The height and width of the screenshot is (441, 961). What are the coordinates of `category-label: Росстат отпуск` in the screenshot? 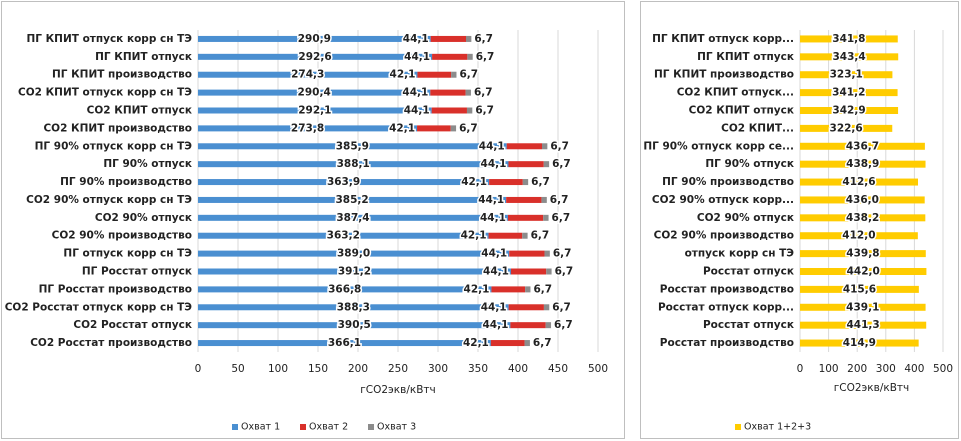 It's located at (748, 272).